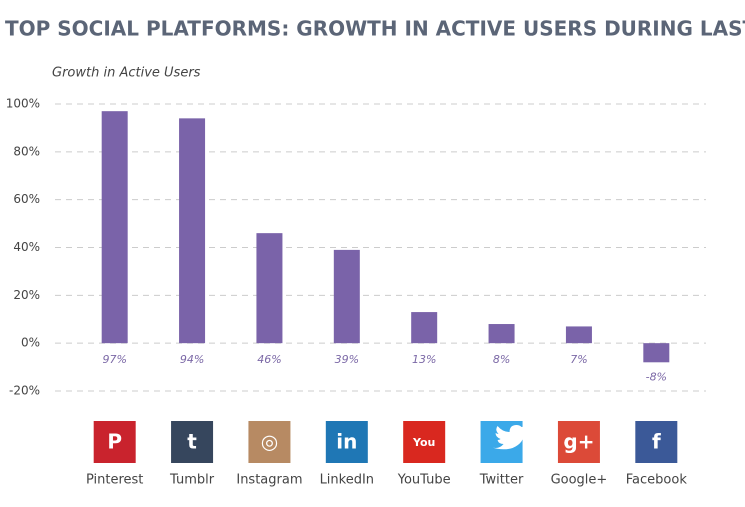 The width and height of the screenshot is (745, 507). Describe the element at coordinates (24, 391) in the screenshot. I see `y-tick-label: -20%` at that location.